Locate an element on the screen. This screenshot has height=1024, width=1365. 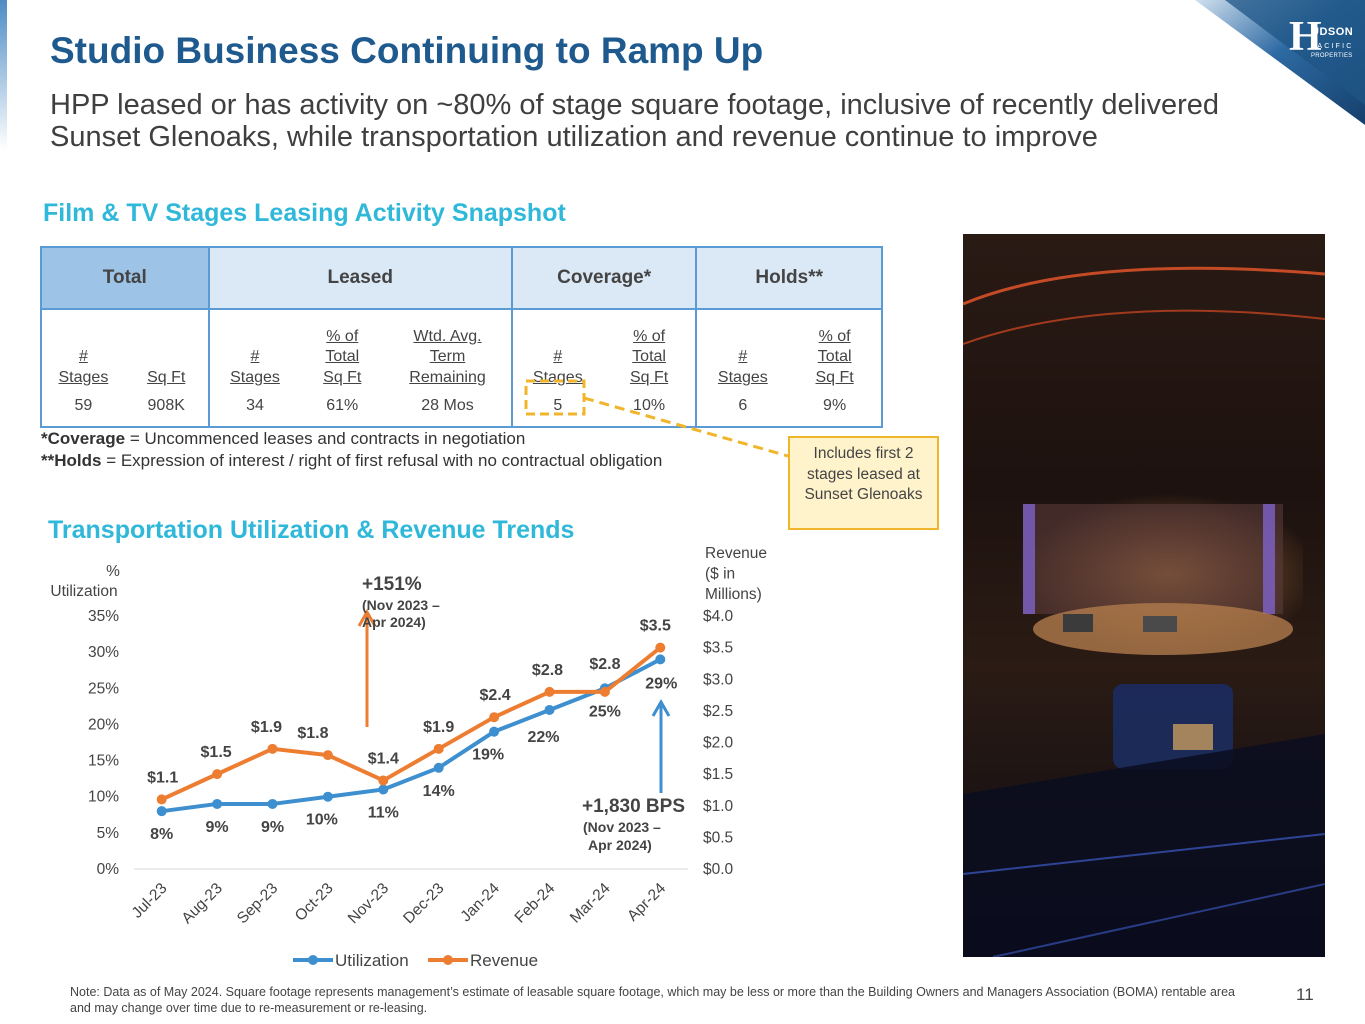
y-left-tick-label: 10% is located at coordinates (103, 797).